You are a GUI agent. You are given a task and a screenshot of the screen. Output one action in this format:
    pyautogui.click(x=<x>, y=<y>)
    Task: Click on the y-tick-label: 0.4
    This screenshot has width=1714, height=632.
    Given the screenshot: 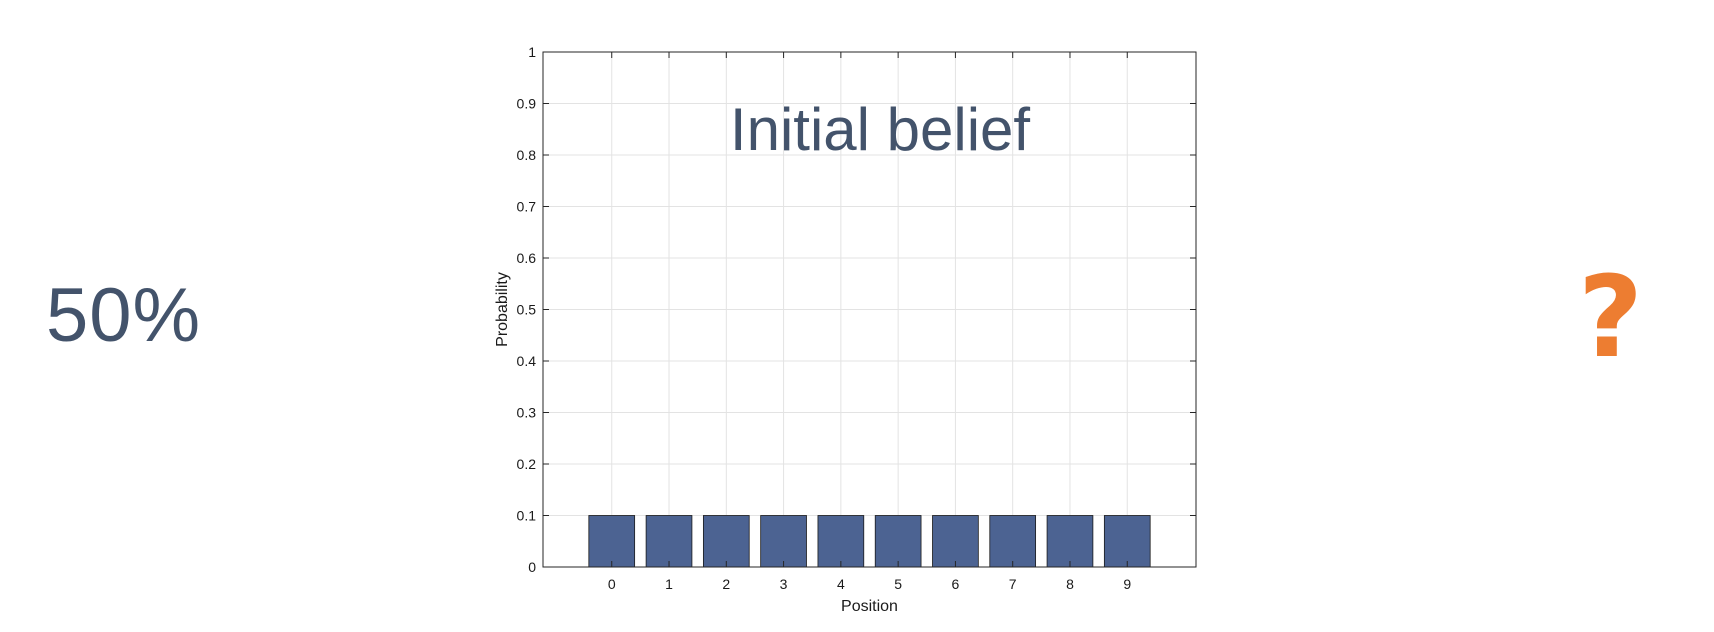 What is the action you would take?
    pyautogui.click(x=527, y=361)
    